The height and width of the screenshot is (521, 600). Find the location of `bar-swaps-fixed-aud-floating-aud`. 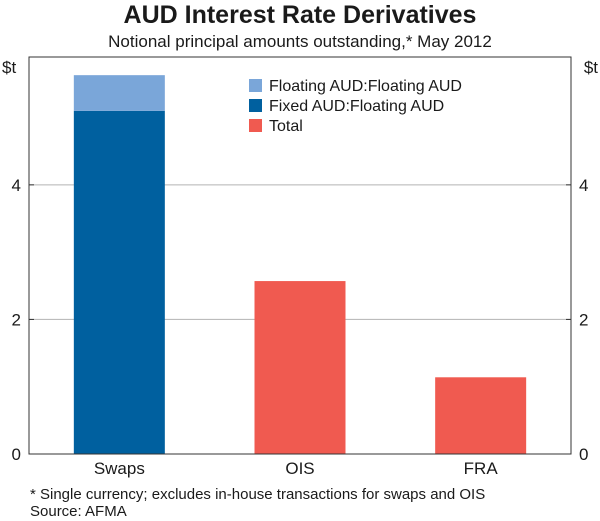

bar-swaps-fixed-aud-floating-aud is located at coordinates (119, 282).